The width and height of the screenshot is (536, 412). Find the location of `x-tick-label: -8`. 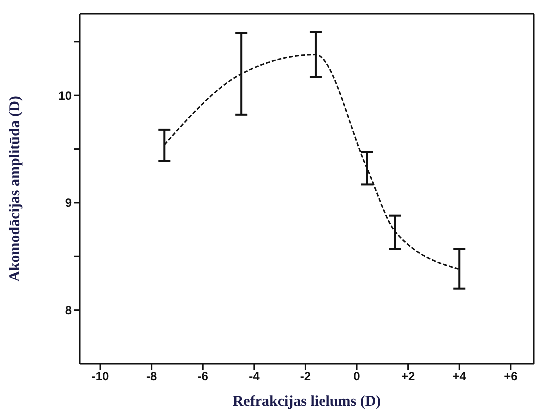

x-tick-label: -8 is located at coordinates (152, 377).